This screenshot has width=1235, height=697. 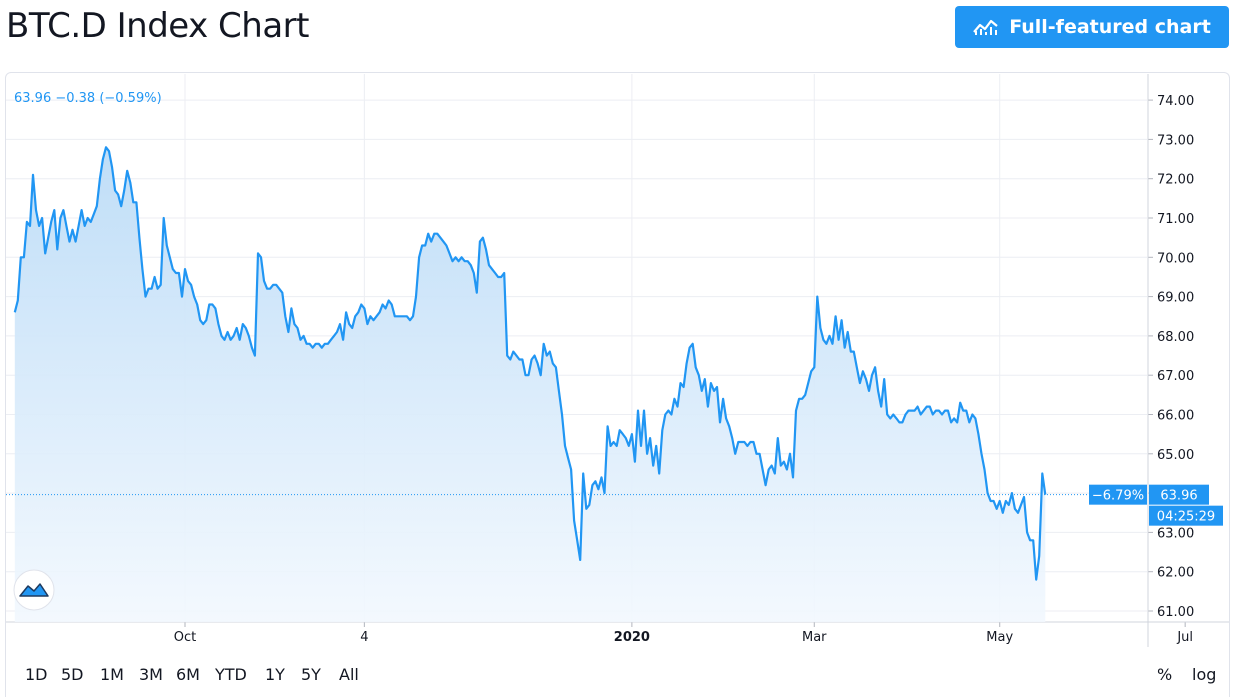 What do you see at coordinates (157, 26) in the screenshot?
I see `page-title: BTC.D Index Chart` at bounding box center [157, 26].